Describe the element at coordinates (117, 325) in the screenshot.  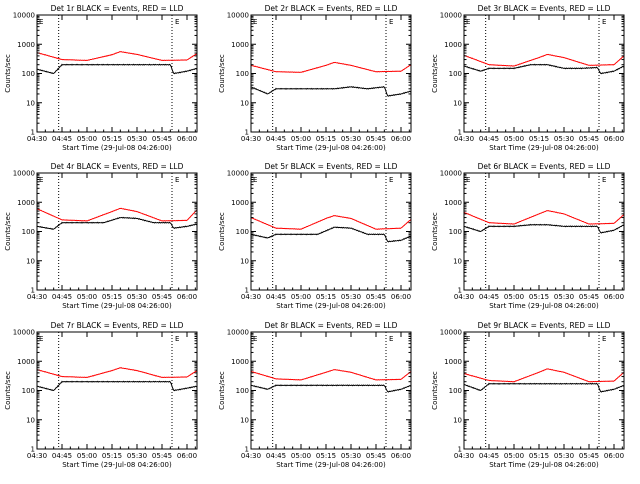
I see `panel-title: Det 7r BLACK = Events, RED = LLD` at that location.